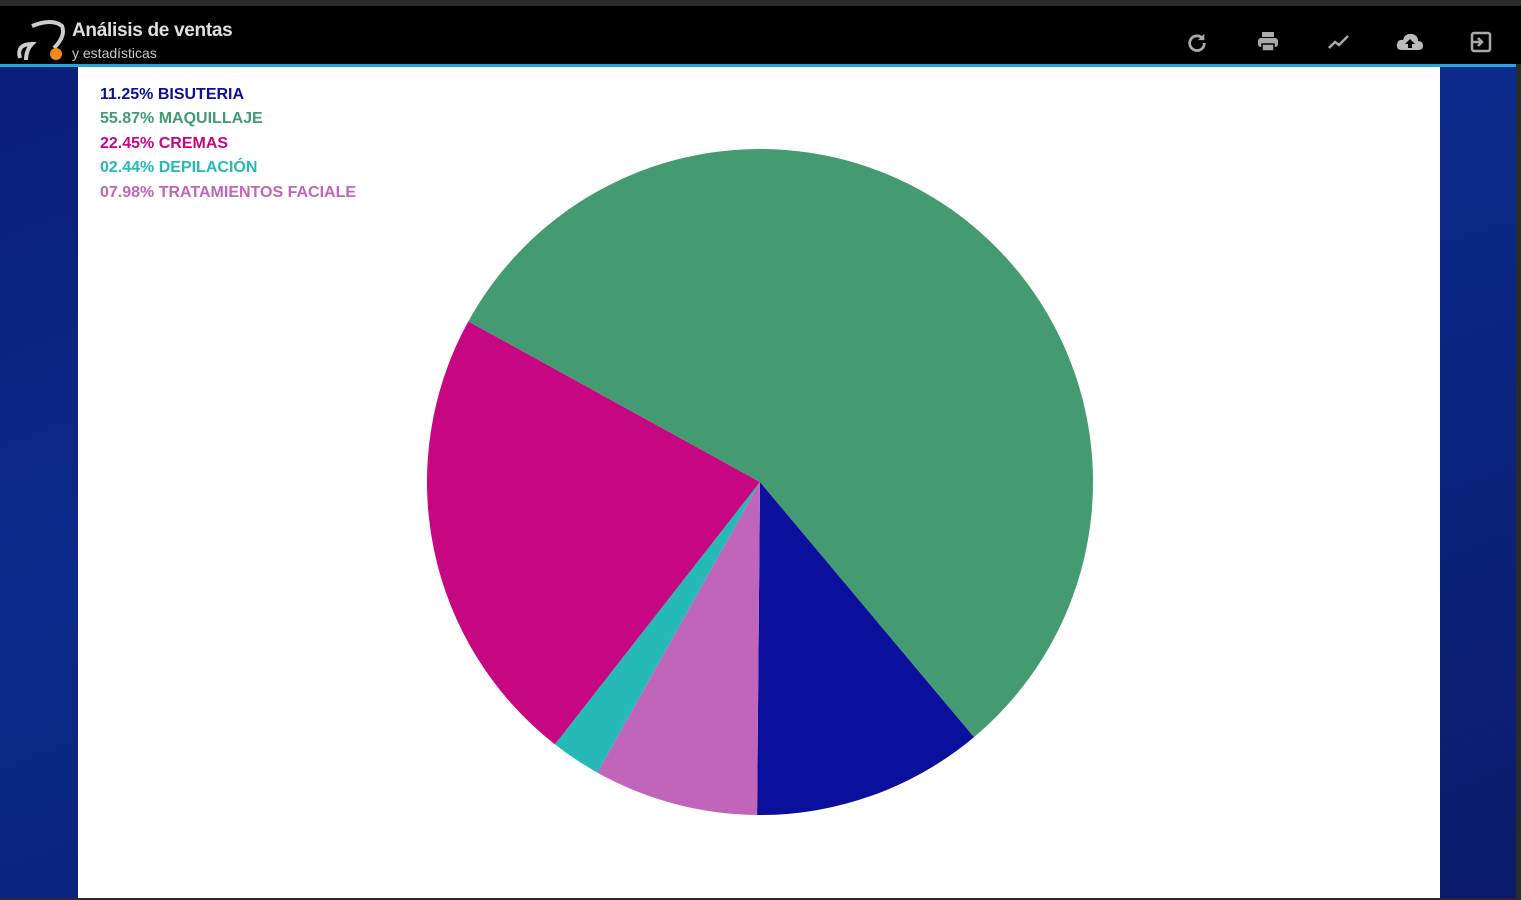 The width and height of the screenshot is (1521, 900). I want to click on pie-slice-cremas, so click(593, 533).